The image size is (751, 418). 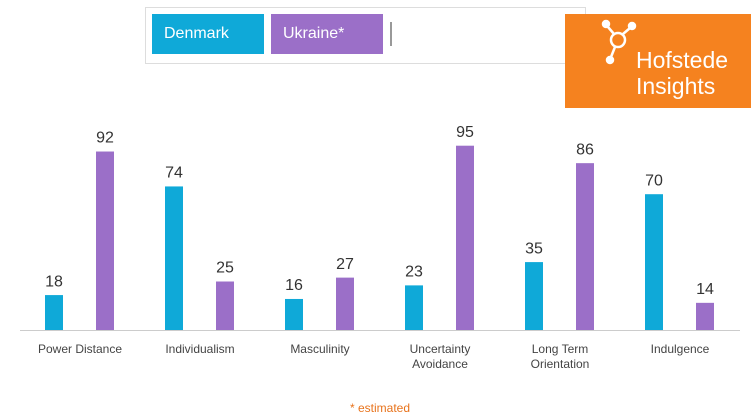 What do you see at coordinates (196, 33) in the screenshot?
I see `tag-label: Denmark` at bounding box center [196, 33].